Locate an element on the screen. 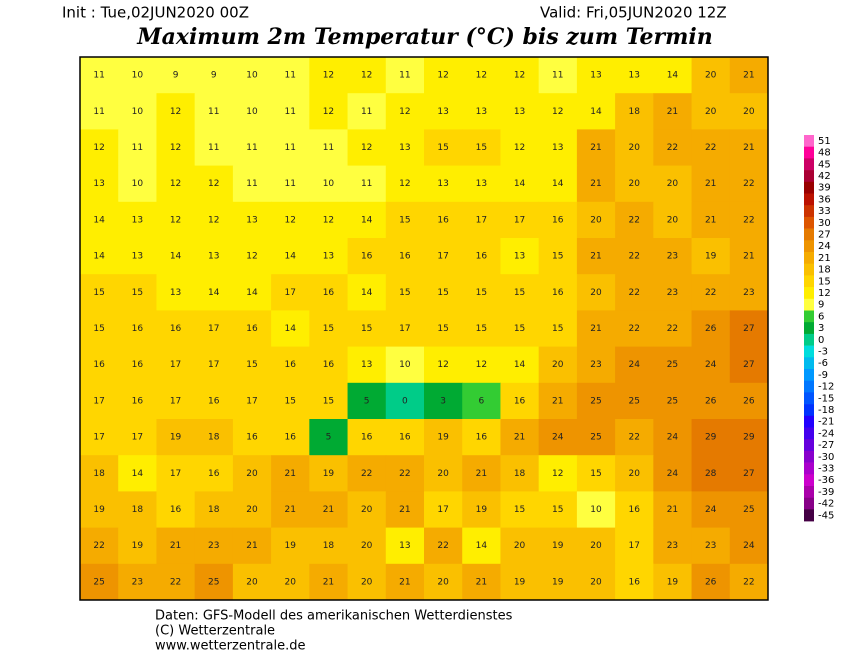  colorbar-label: 45 is located at coordinates (824, 164).